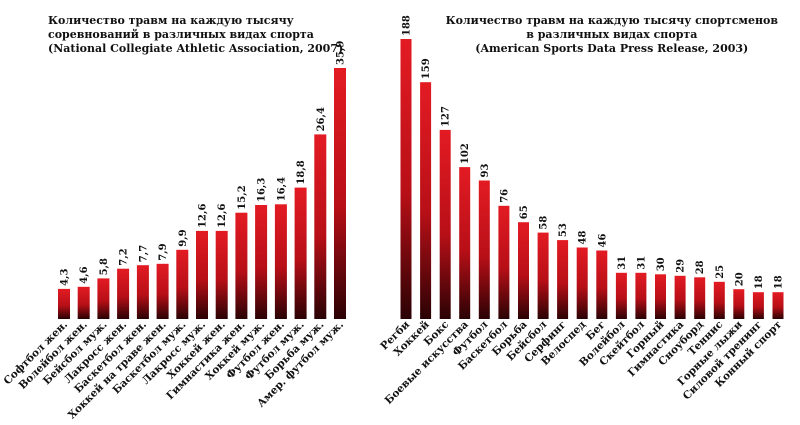 The width and height of the screenshot is (800, 425). Describe the element at coordinates (183, 237) in the screenshot. I see `value-label: 9,9` at that location.